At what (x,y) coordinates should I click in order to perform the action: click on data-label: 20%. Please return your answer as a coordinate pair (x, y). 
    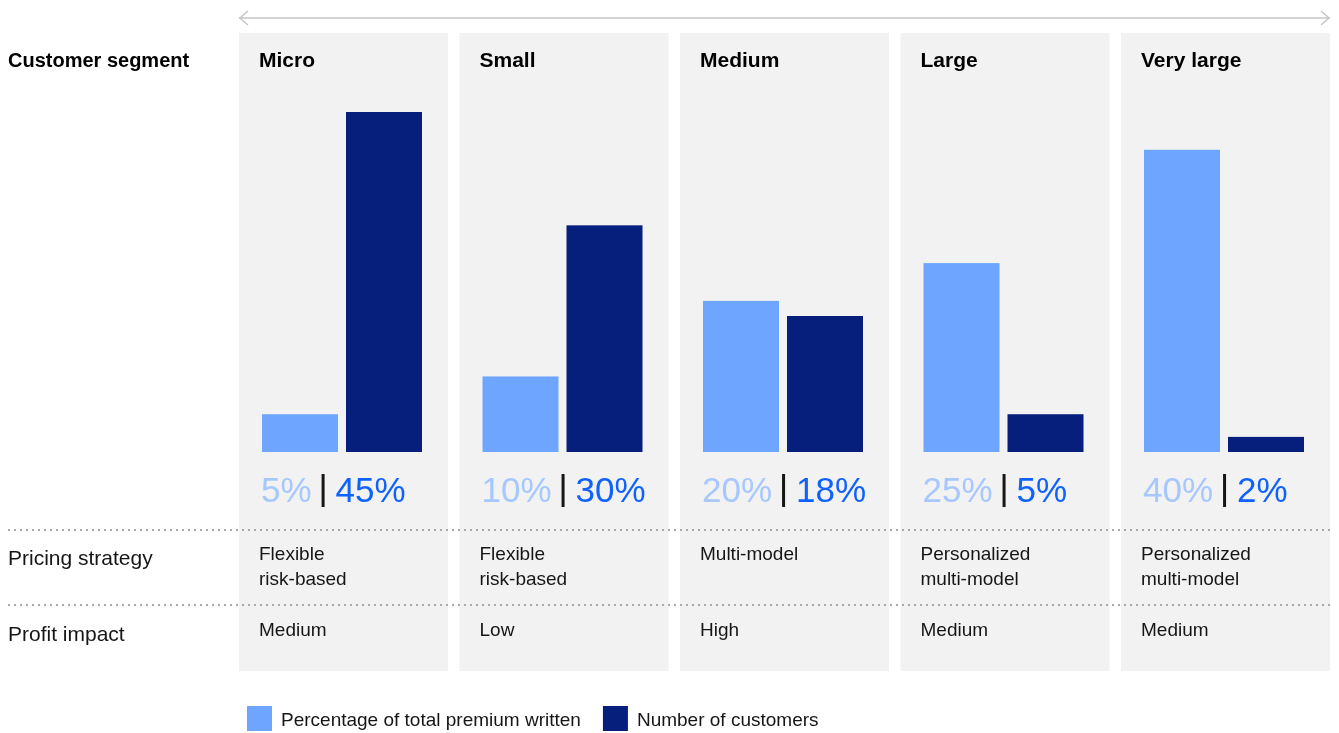
    Looking at the image, I should click on (737, 489).